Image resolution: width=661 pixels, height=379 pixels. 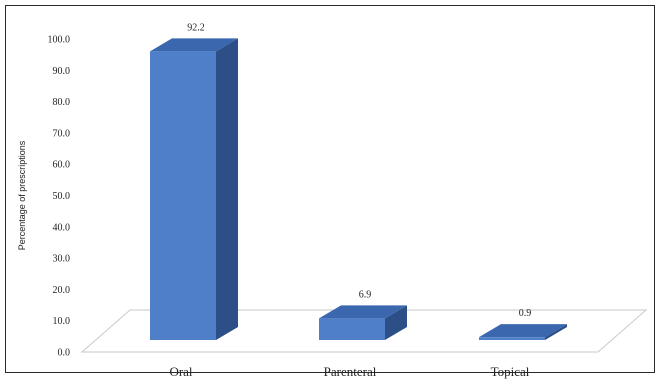 What do you see at coordinates (62, 259) in the screenshot?
I see `y-tick-label: 30.0` at bounding box center [62, 259].